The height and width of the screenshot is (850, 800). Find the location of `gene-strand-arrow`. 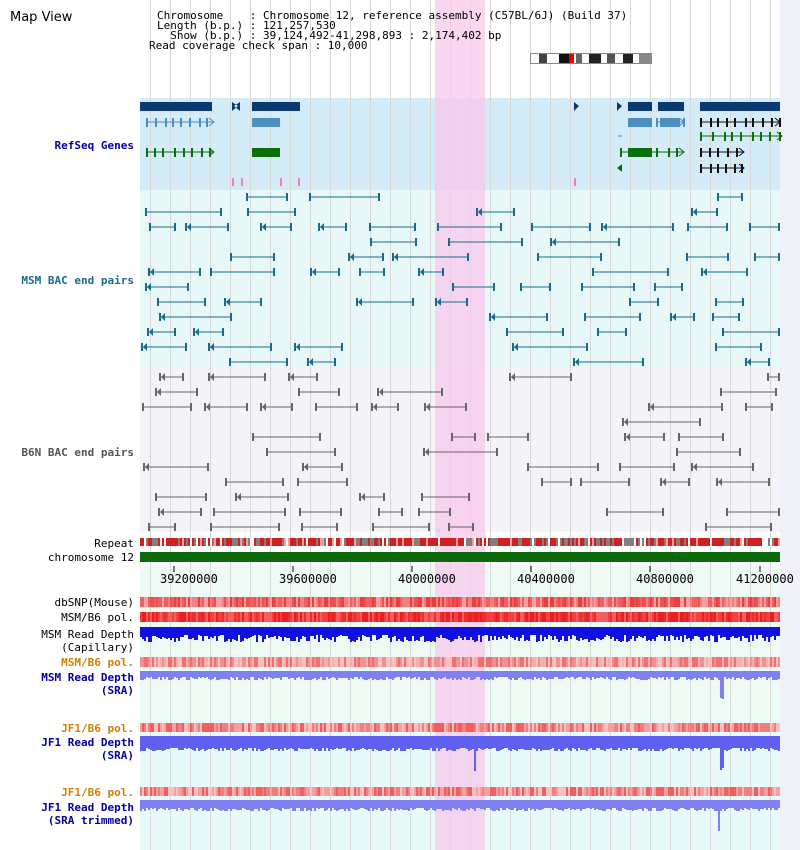

gene-strand-arrow is located at coordinates (211, 152).